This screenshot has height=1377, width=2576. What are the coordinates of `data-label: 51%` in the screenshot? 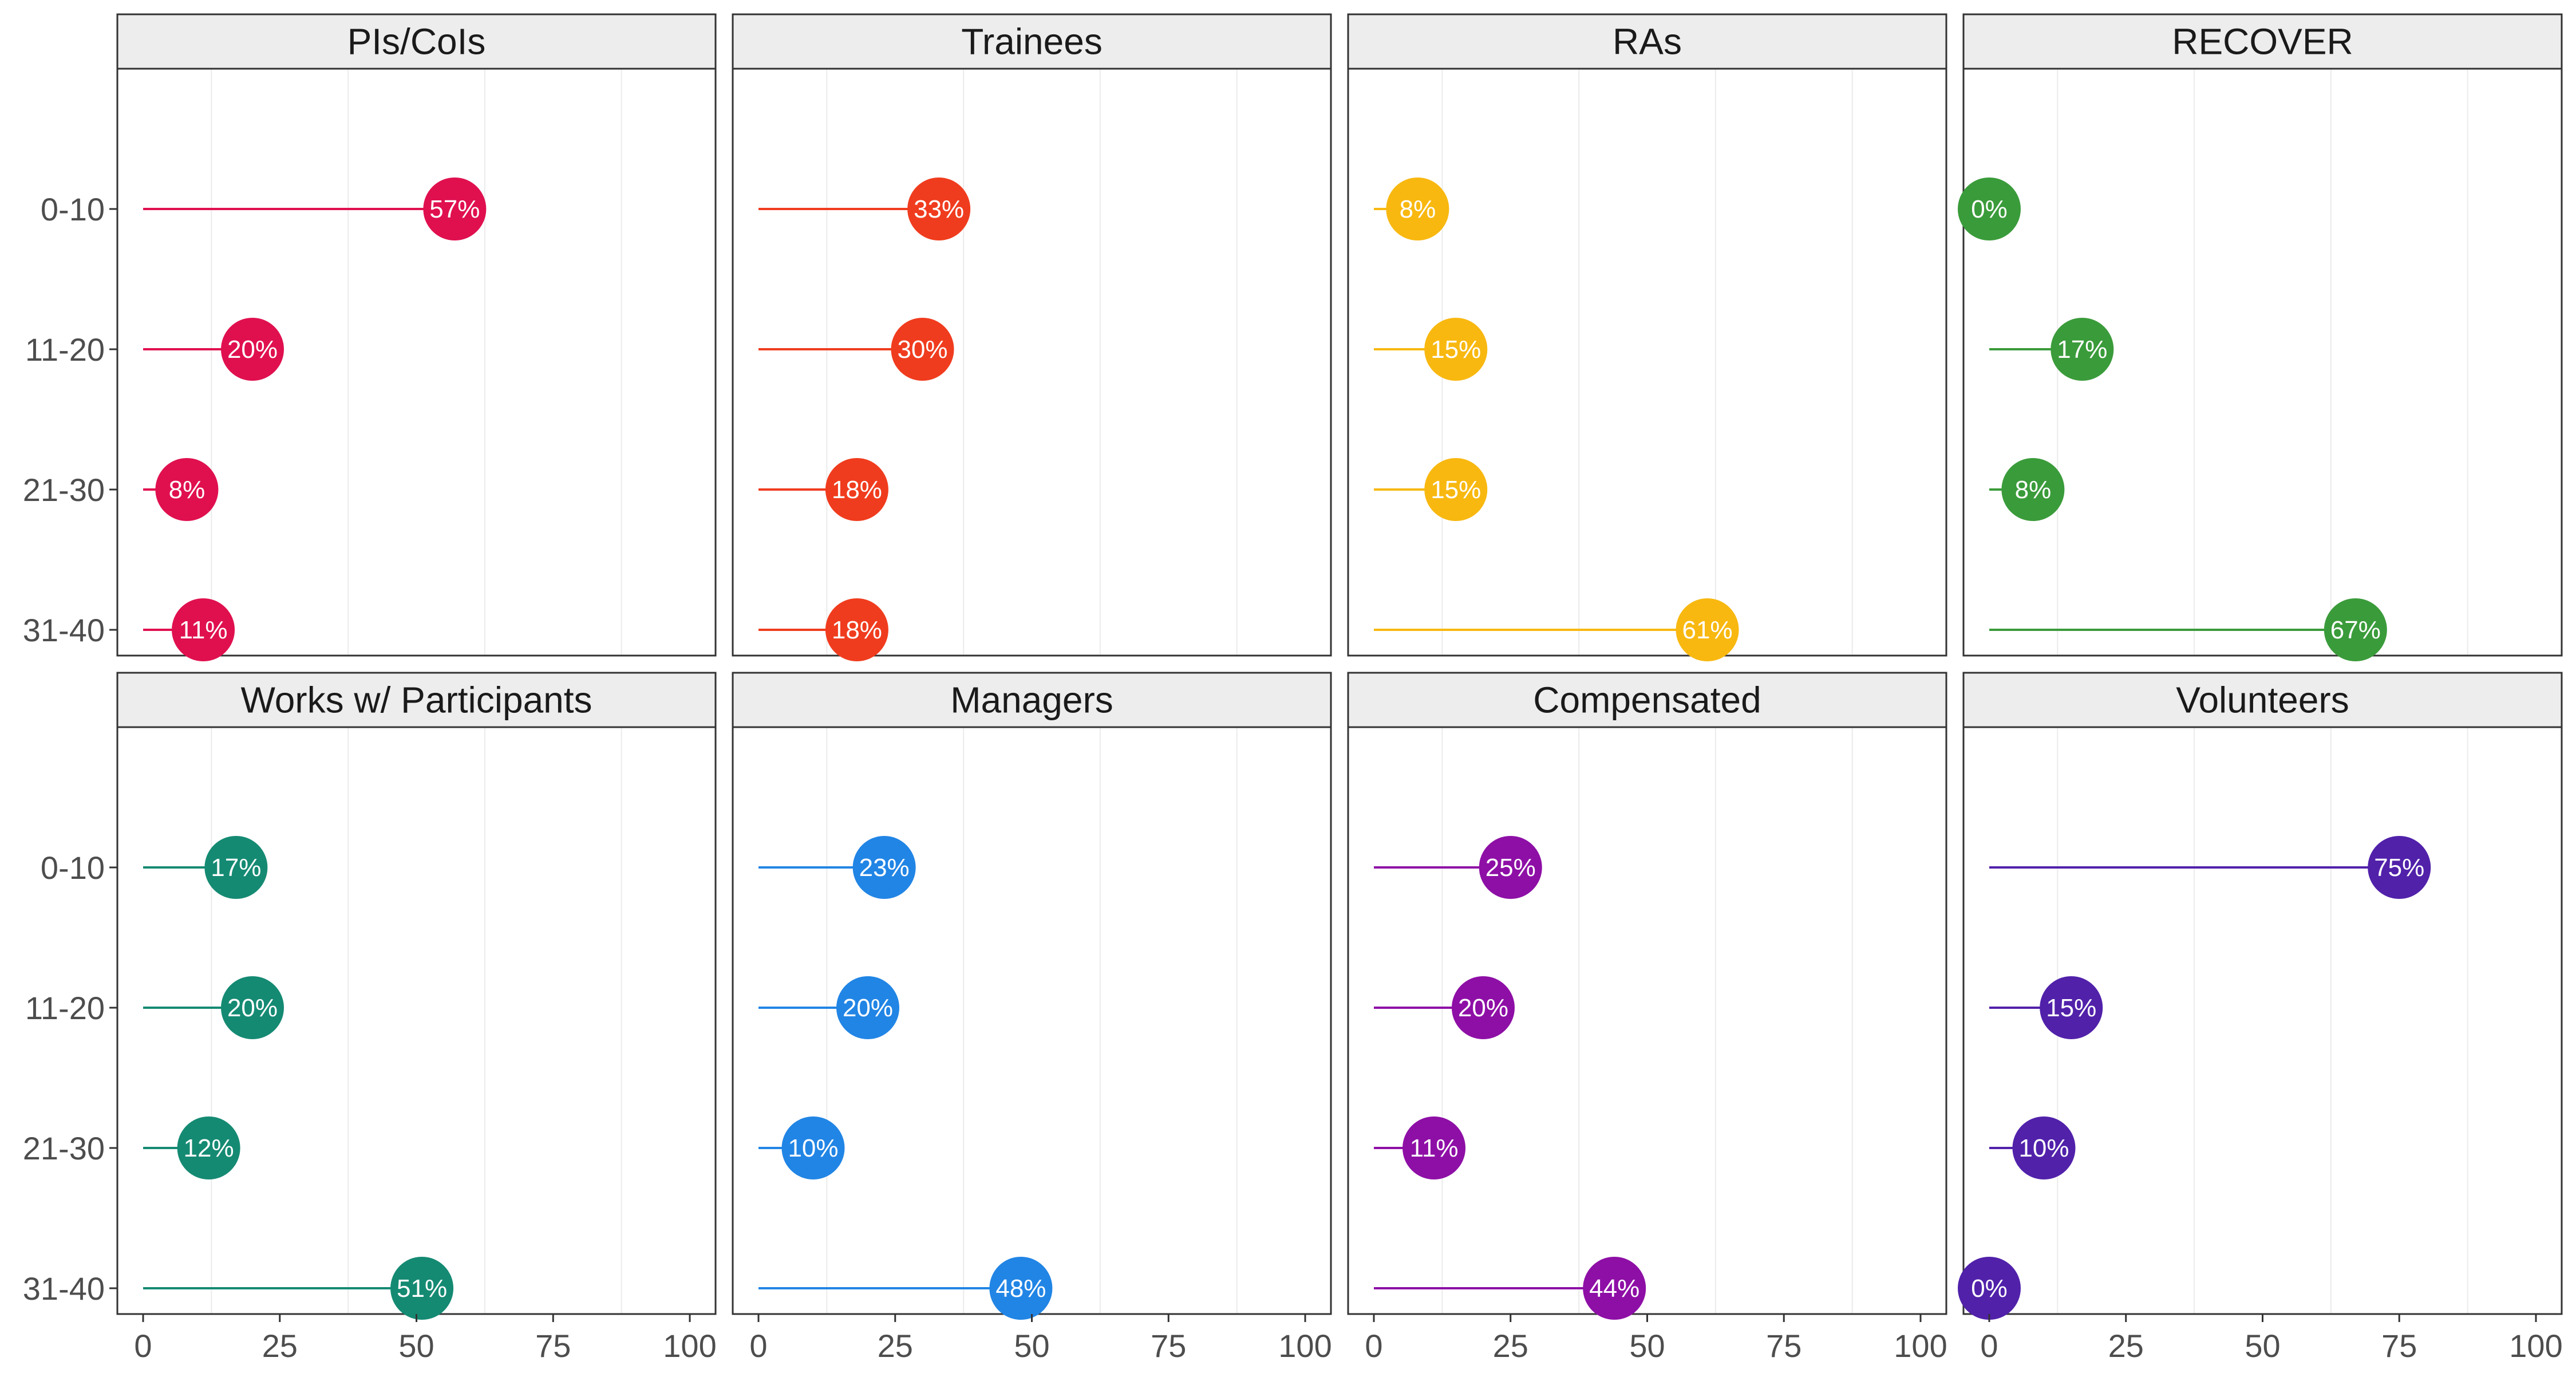 It's located at (422, 1289).